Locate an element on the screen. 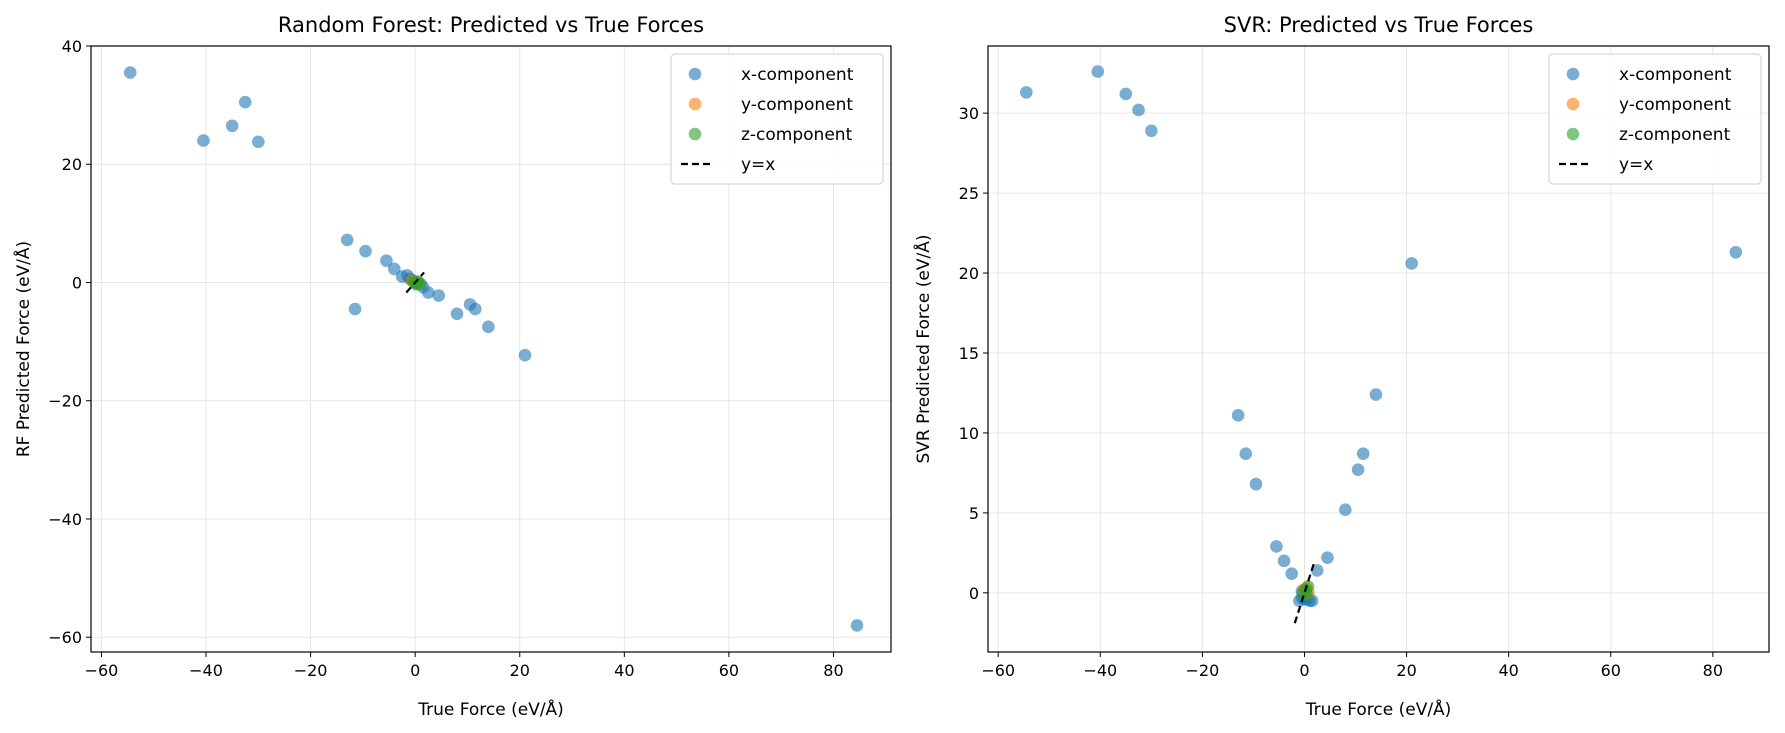 Image resolution: width=1785 pixels, height=733 pixels. y-tick-label: 15 is located at coordinates (969, 353).